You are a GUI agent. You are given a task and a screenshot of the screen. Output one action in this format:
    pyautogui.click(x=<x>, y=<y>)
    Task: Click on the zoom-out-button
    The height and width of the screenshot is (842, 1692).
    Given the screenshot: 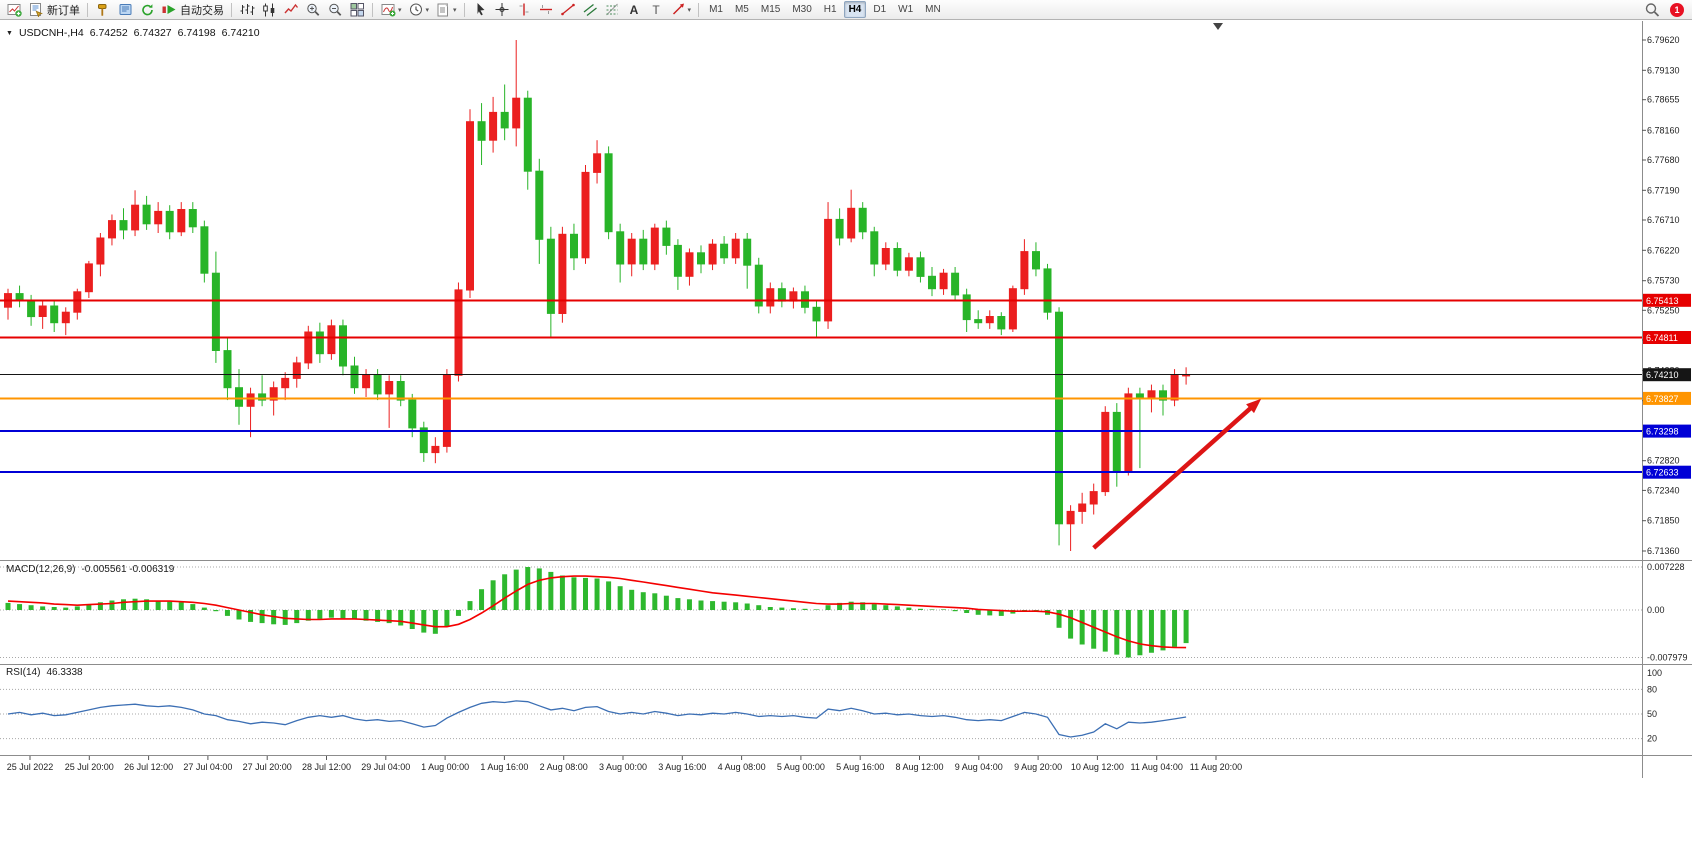 What is the action you would take?
    pyautogui.click(x=335, y=9)
    